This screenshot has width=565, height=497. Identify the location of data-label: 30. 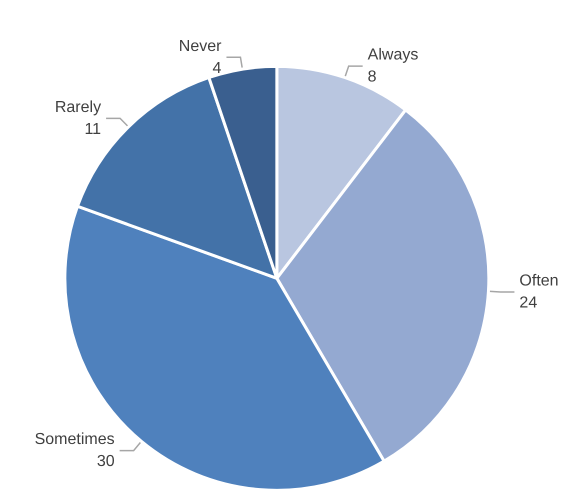
(105, 461).